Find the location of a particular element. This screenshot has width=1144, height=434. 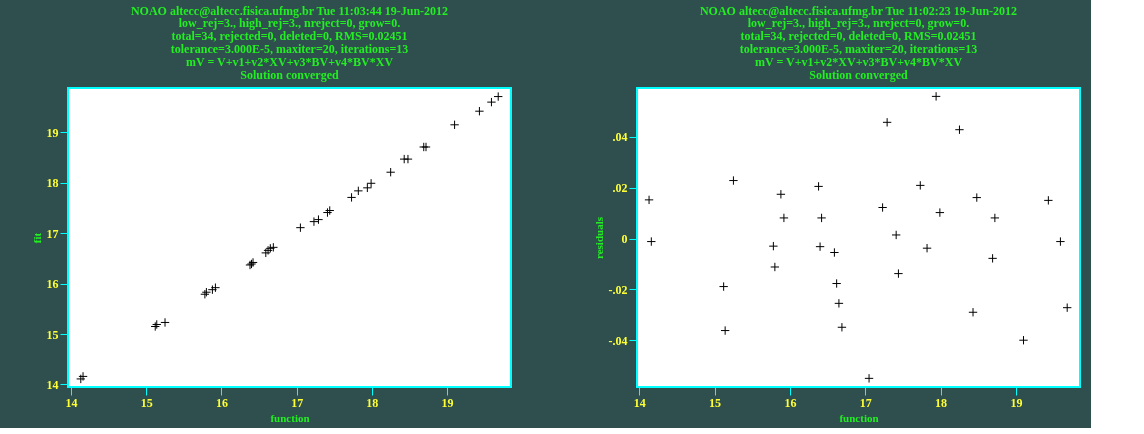

y-tick-label: 0 is located at coordinates (624, 239).